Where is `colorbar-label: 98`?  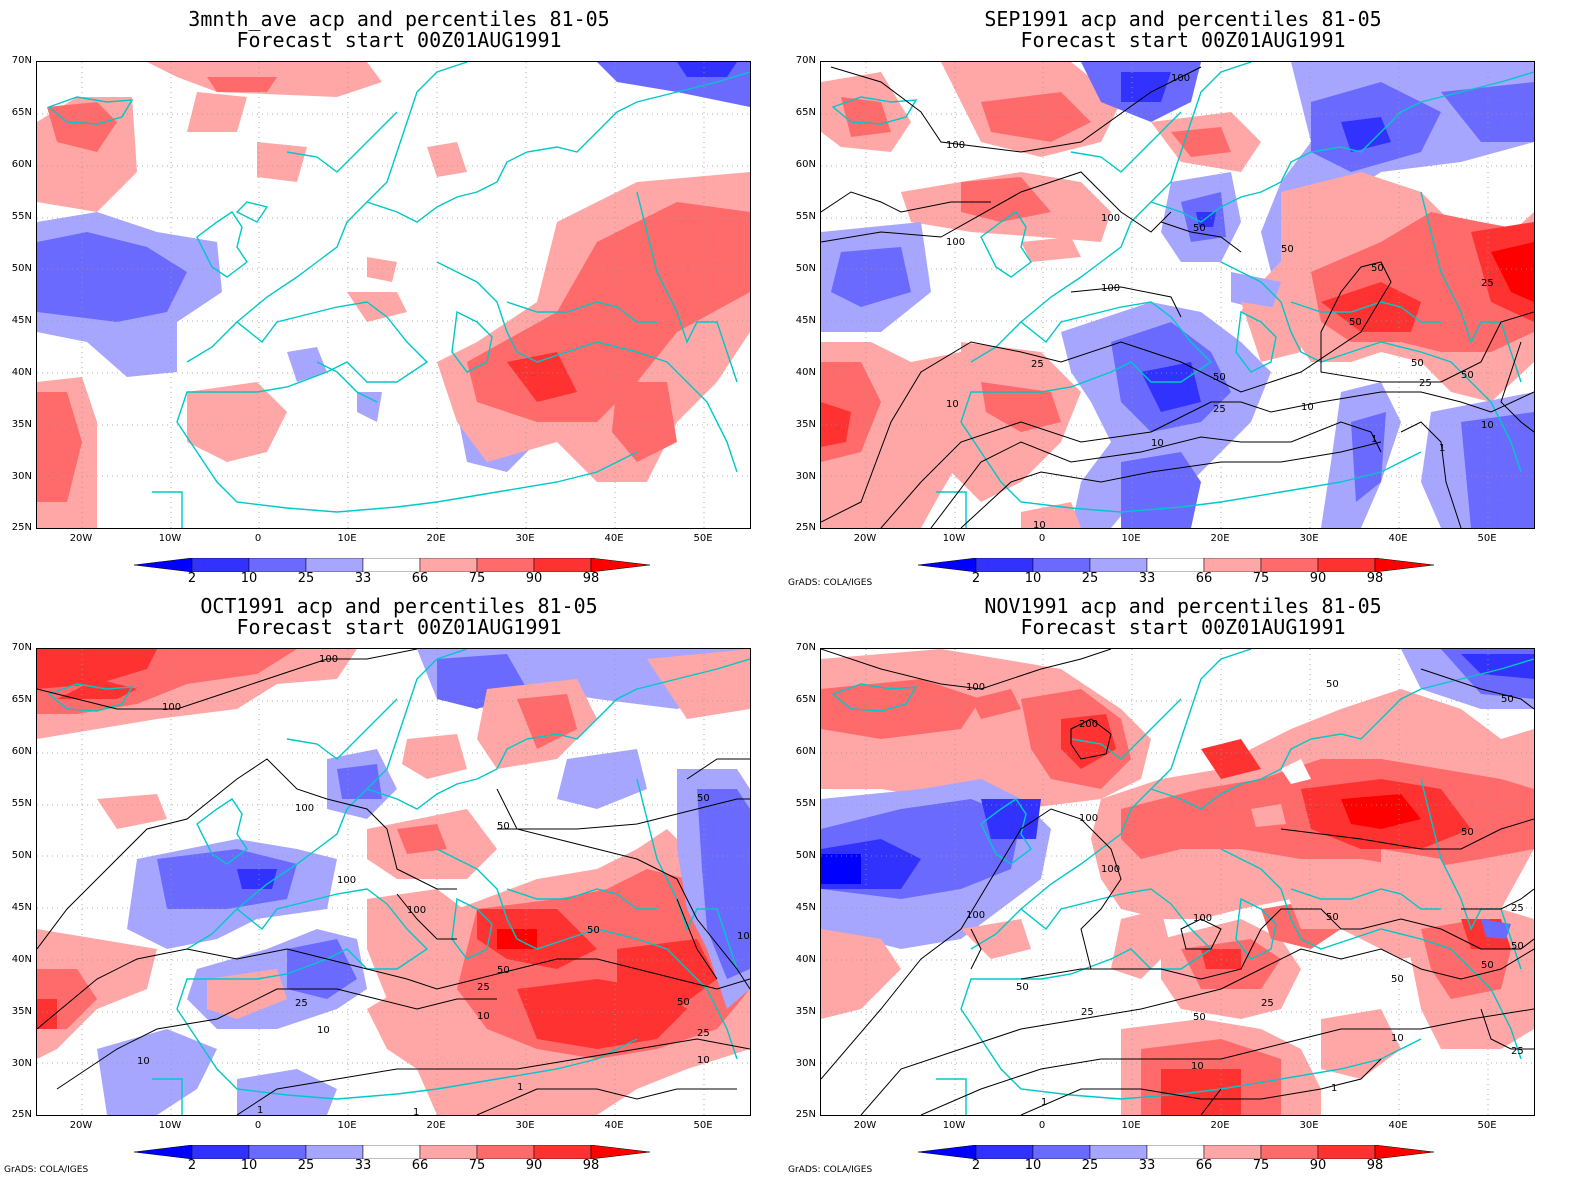
colorbar-label: 98 is located at coordinates (1375, 578).